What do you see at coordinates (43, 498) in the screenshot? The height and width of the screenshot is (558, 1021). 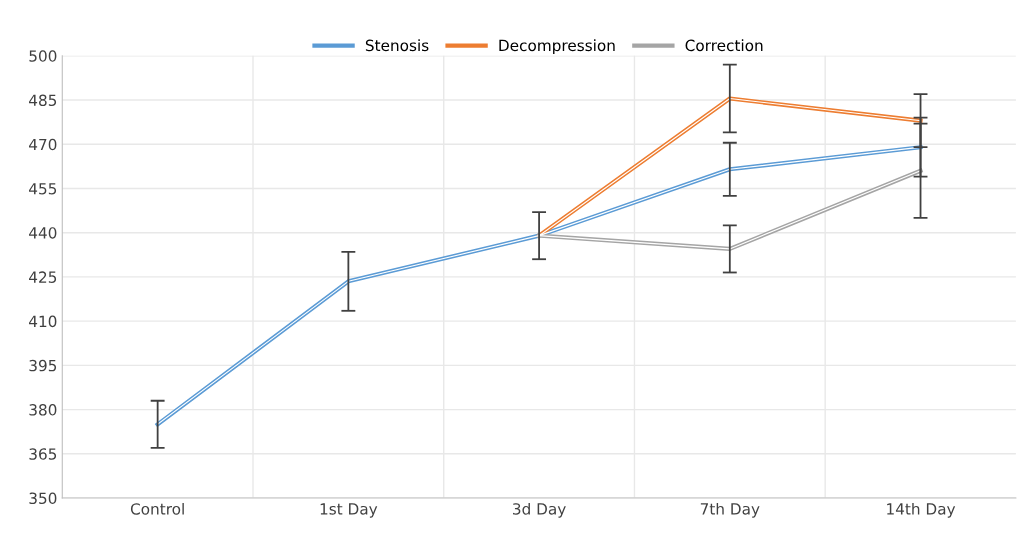 I see `y-tick-label: 350` at bounding box center [43, 498].